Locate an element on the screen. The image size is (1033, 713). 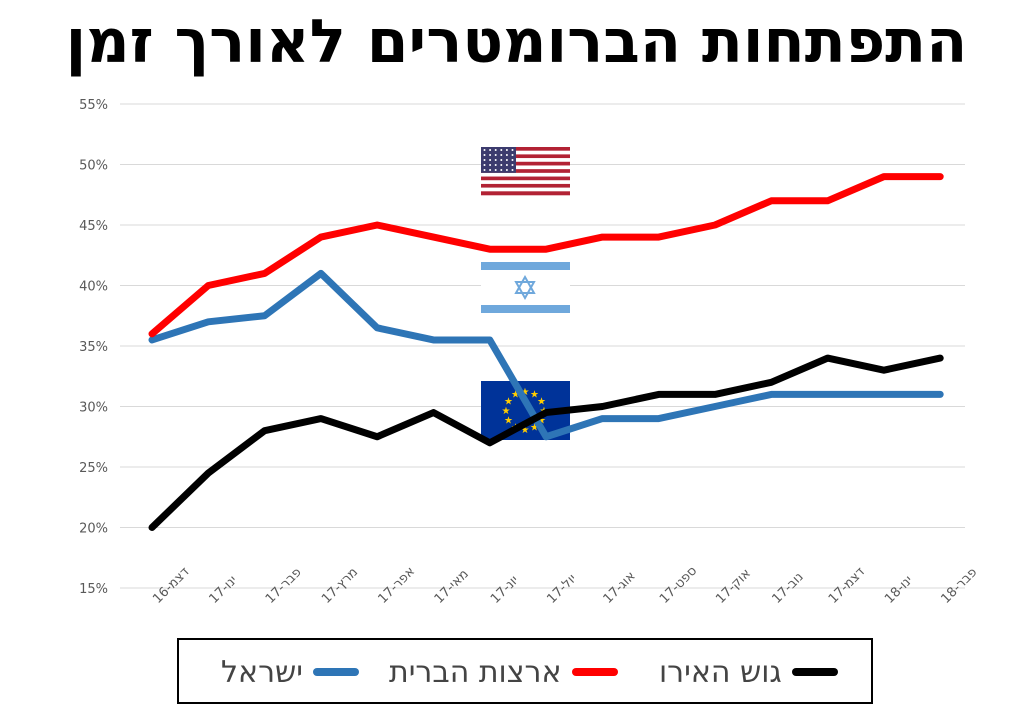
chart-title: התפתחות הברומטרים לאורך זמן is located at coordinates (516, 42).